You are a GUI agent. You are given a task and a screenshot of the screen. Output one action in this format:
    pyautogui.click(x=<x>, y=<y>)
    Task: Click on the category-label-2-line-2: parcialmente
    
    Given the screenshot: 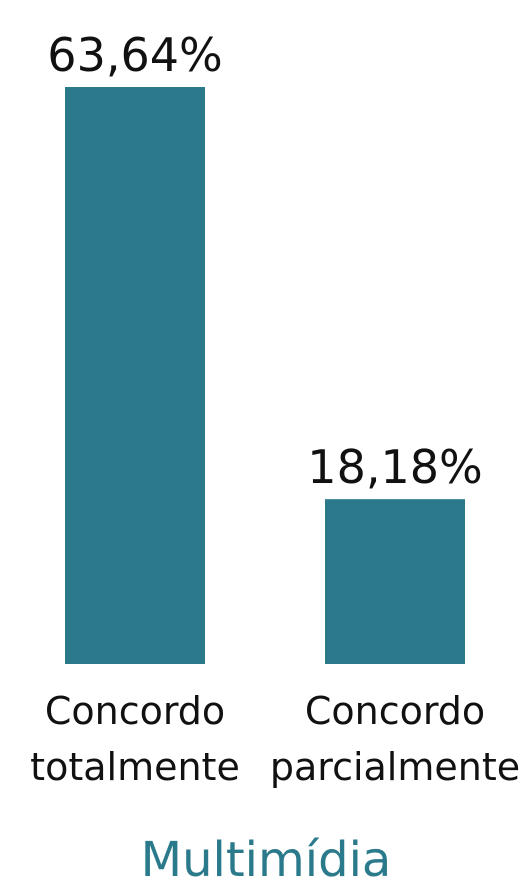 What is the action you would take?
    pyautogui.click(x=395, y=767)
    